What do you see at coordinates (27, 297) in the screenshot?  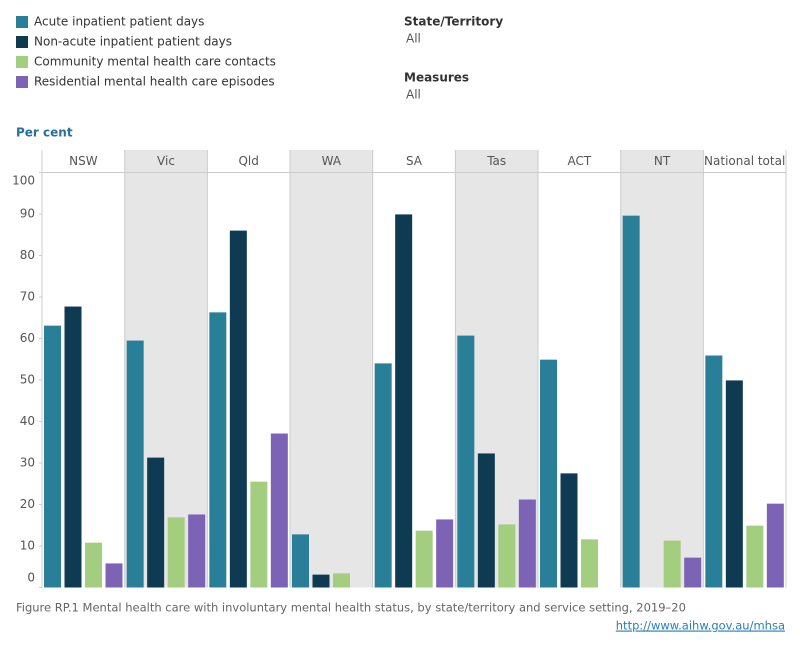 I see `y-tick-label: 70` at bounding box center [27, 297].